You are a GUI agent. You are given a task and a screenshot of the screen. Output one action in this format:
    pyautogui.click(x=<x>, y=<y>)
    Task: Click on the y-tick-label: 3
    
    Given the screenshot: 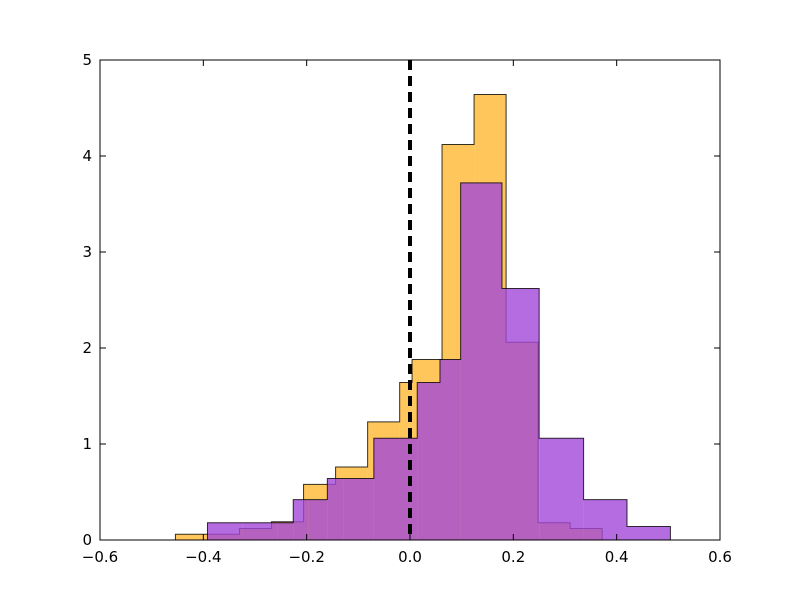 What is the action you would take?
    pyautogui.click(x=87, y=252)
    